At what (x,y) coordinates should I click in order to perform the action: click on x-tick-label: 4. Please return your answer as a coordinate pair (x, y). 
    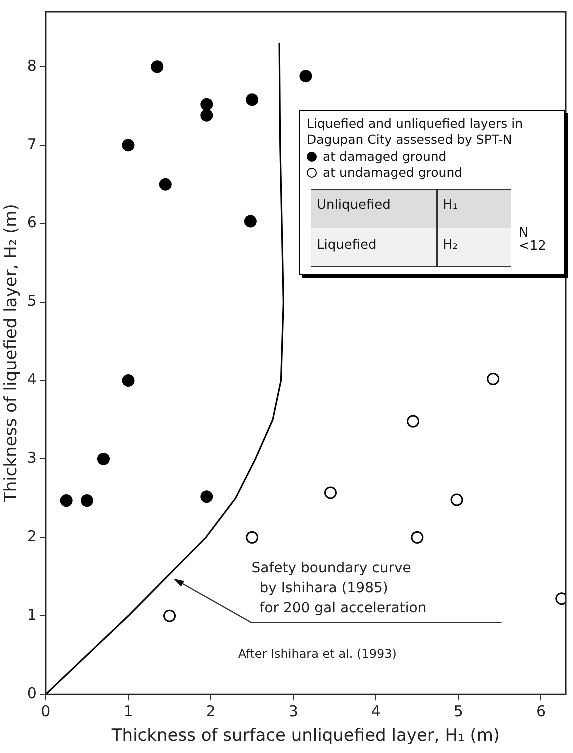
    Looking at the image, I should click on (376, 711).